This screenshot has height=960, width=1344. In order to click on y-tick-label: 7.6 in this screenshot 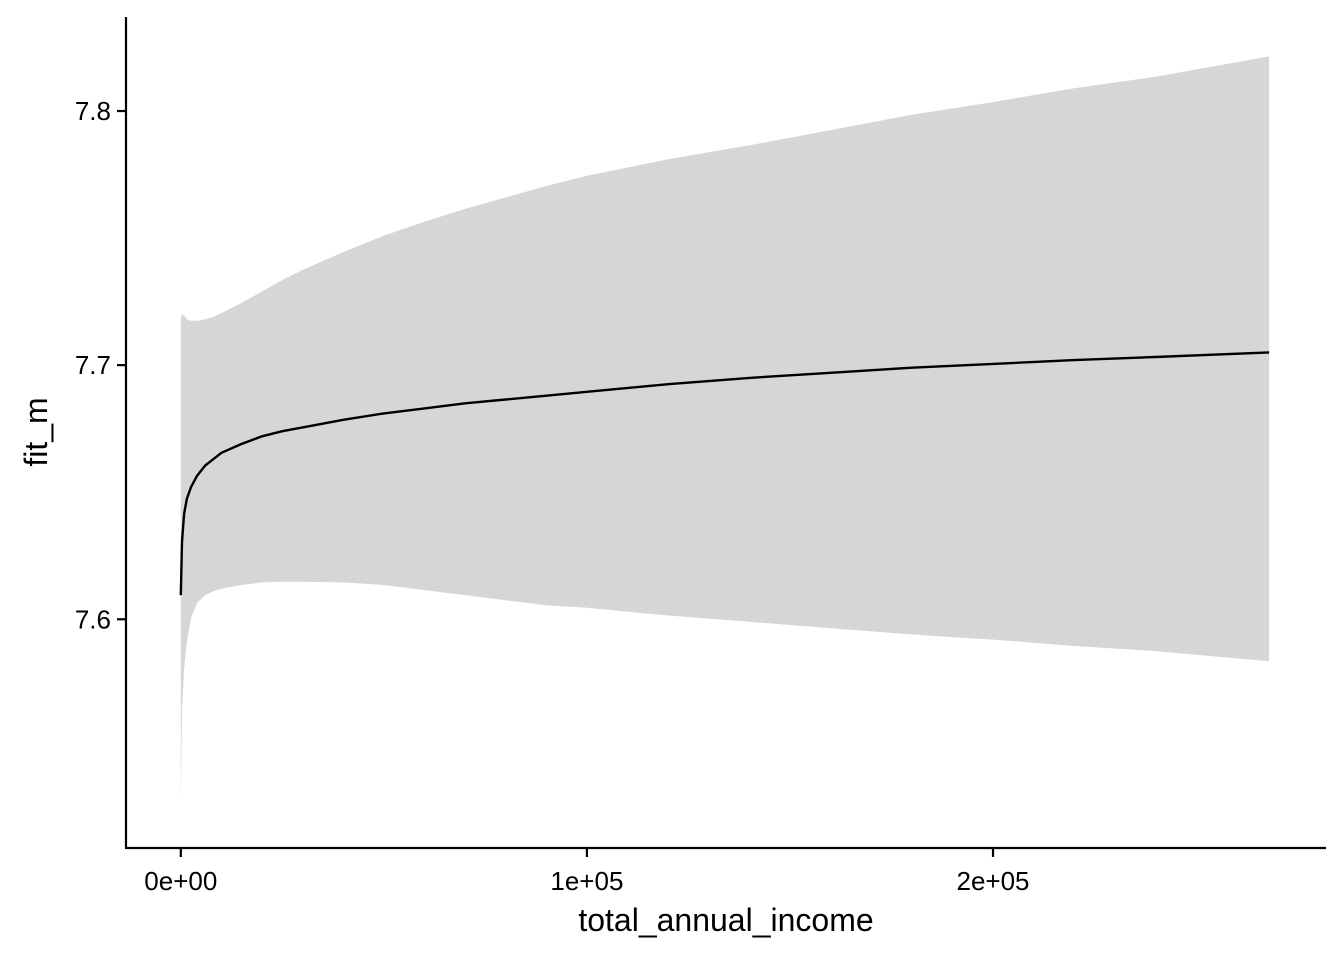, I will do `click(93, 619)`.